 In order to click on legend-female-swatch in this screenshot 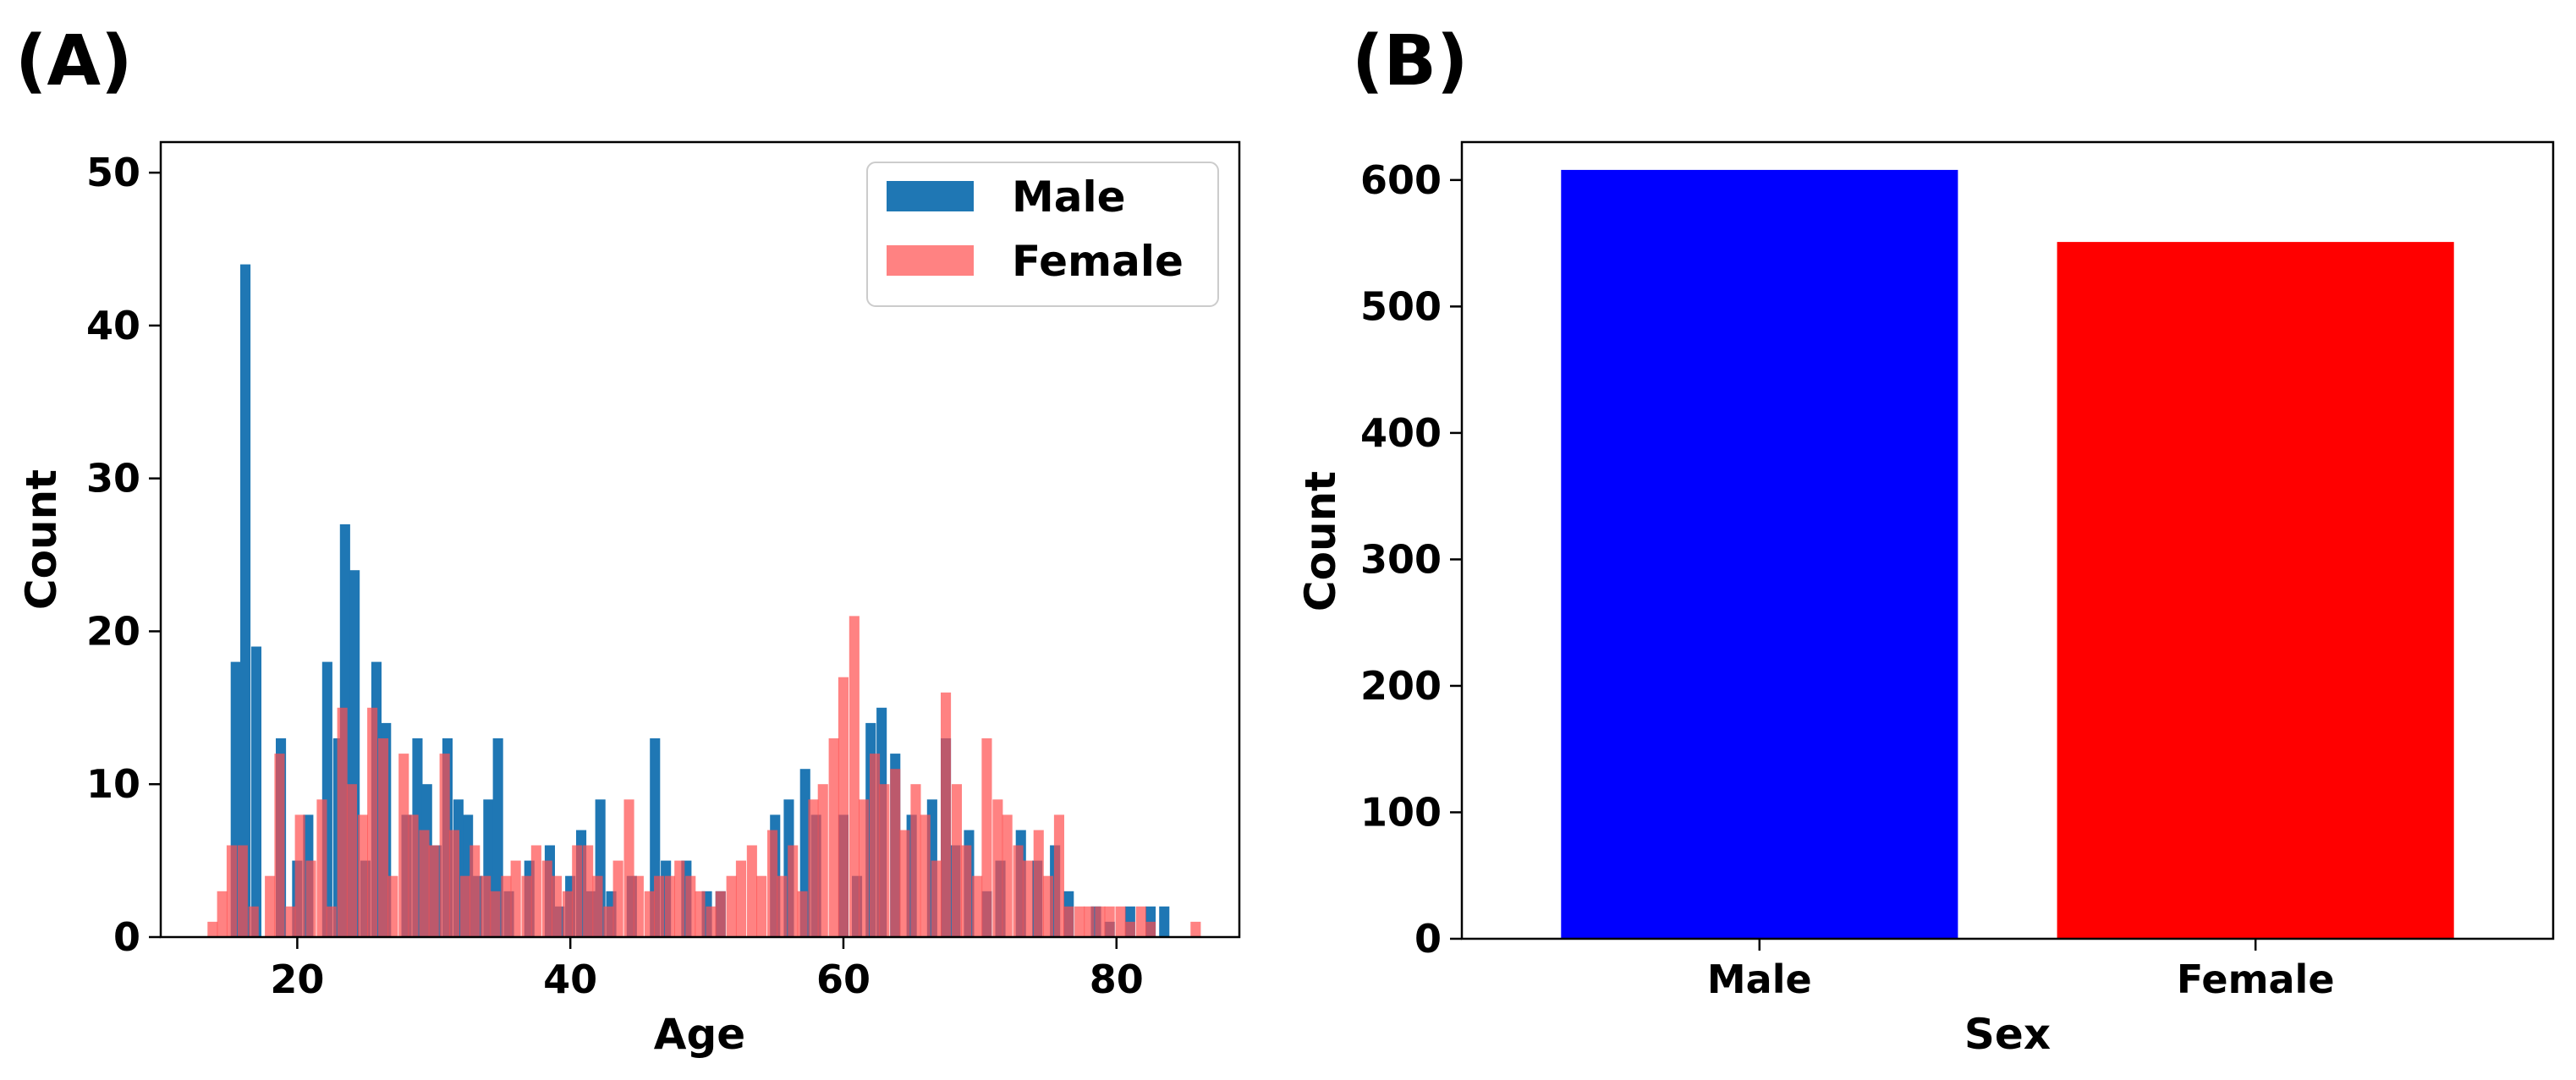, I will do `click(930, 260)`.